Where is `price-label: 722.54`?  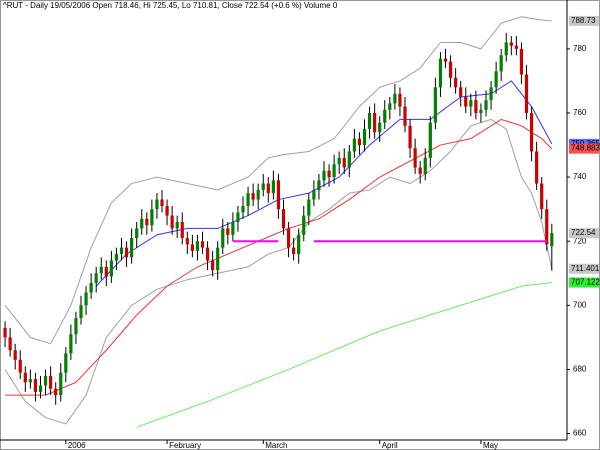 price-label: 722.54 is located at coordinates (583, 232).